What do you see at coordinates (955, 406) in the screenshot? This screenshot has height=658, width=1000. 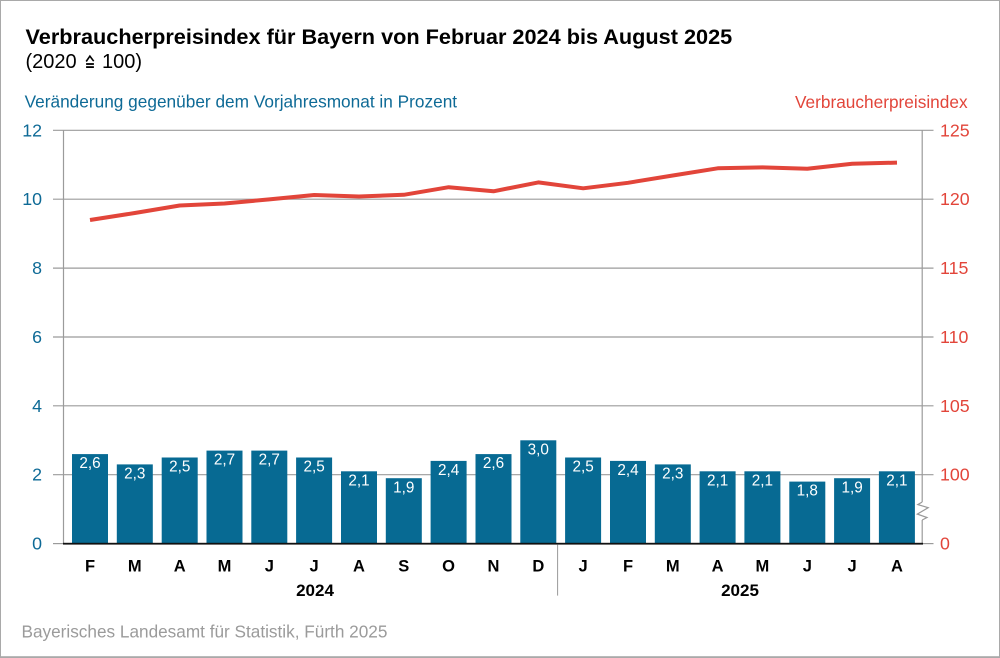 I see `svg-text: 105` at bounding box center [955, 406].